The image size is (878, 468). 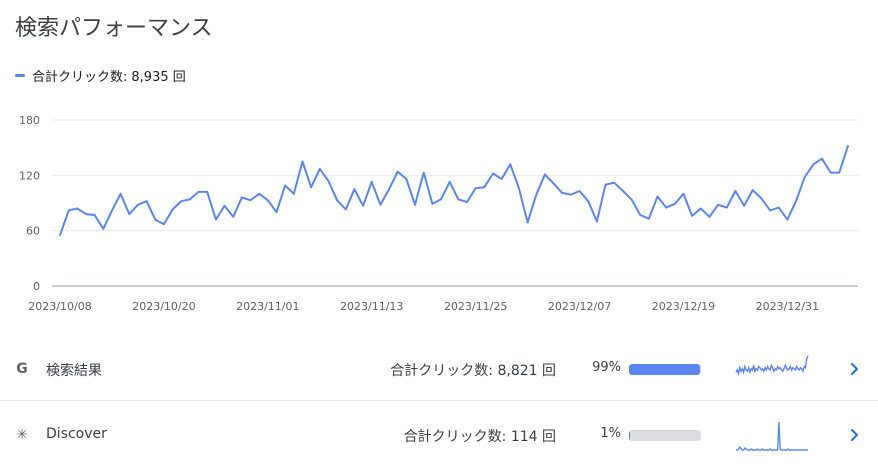 What do you see at coordinates (439, 369) in the screenshot?
I see `search-results-row: G 検索結果 合計クリック数: 8,821 回 99%` at bounding box center [439, 369].